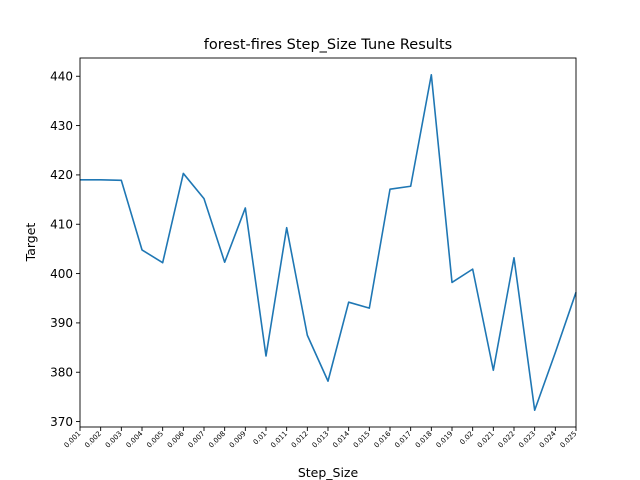 The height and width of the screenshot is (480, 640). Describe the element at coordinates (61, 372) in the screenshot. I see `y-tick-label: 380` at that location.